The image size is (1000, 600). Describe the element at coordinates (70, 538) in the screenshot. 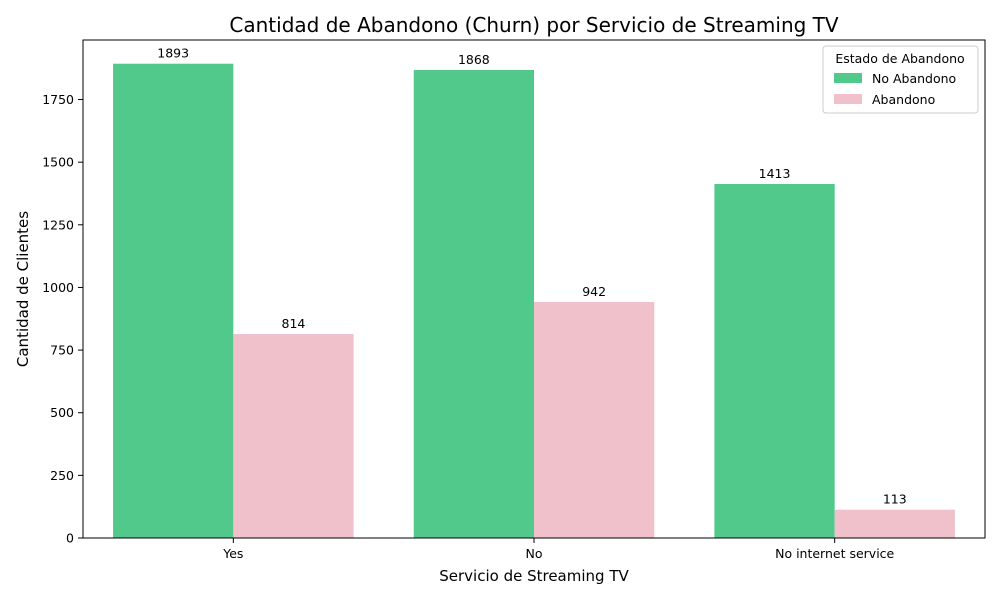

I see `y-tick-label-0: 0` at that location.